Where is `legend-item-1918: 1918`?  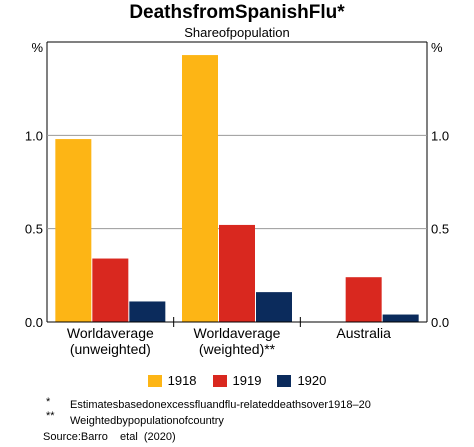
legend-item-1918: 1918 is located at coordinates (172, 380).